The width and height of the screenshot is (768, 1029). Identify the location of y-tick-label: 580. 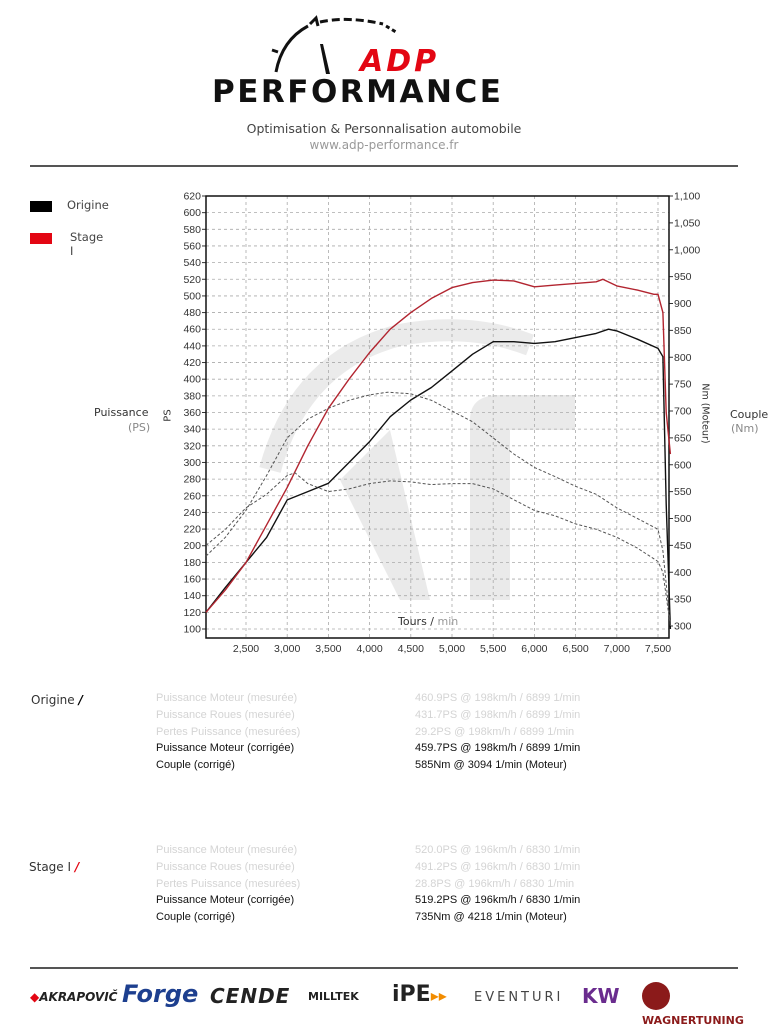
(192, 230).